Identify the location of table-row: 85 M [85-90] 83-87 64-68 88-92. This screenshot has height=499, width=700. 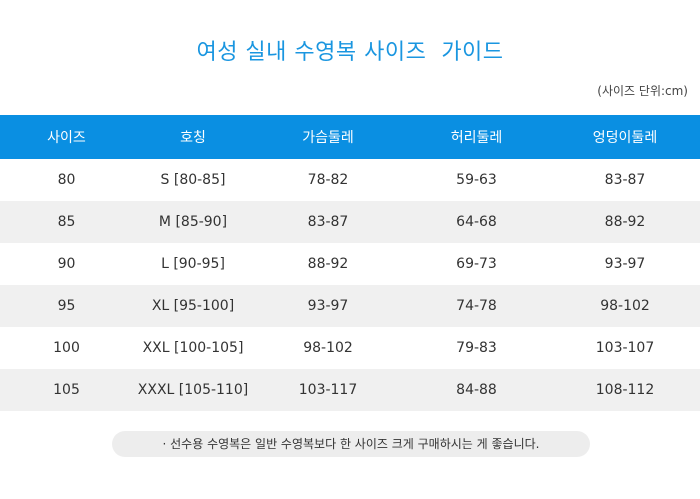
(350, 222).